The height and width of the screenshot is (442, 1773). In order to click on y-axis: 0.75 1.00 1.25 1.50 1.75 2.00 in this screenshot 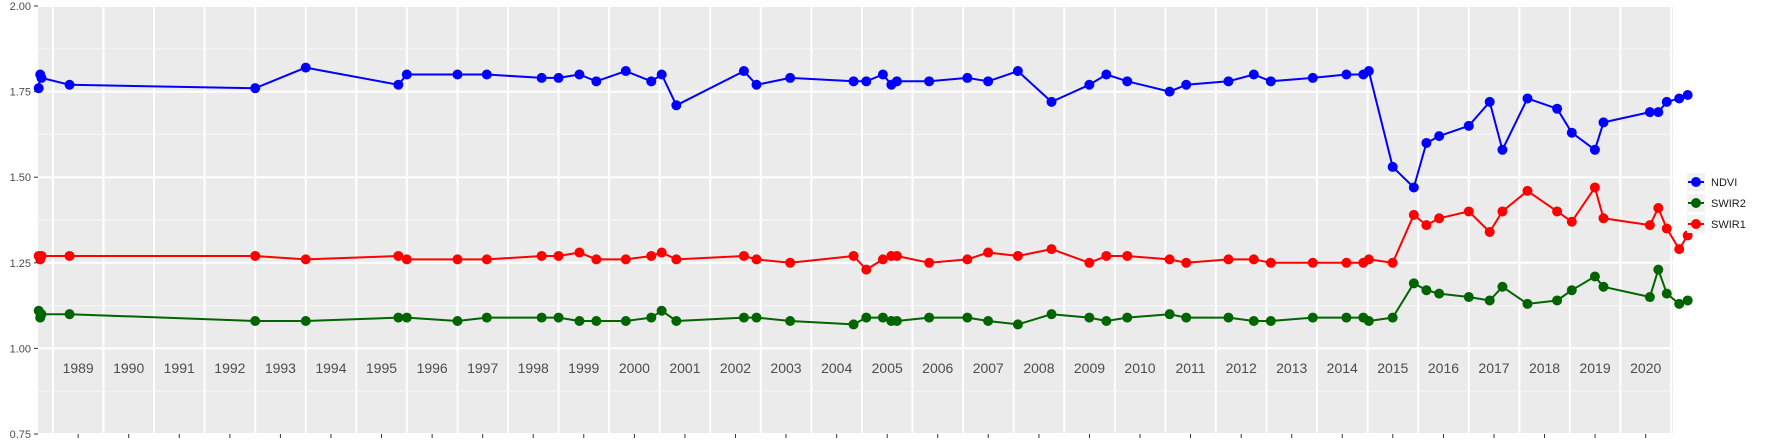, I will do `click(24, 221)`.